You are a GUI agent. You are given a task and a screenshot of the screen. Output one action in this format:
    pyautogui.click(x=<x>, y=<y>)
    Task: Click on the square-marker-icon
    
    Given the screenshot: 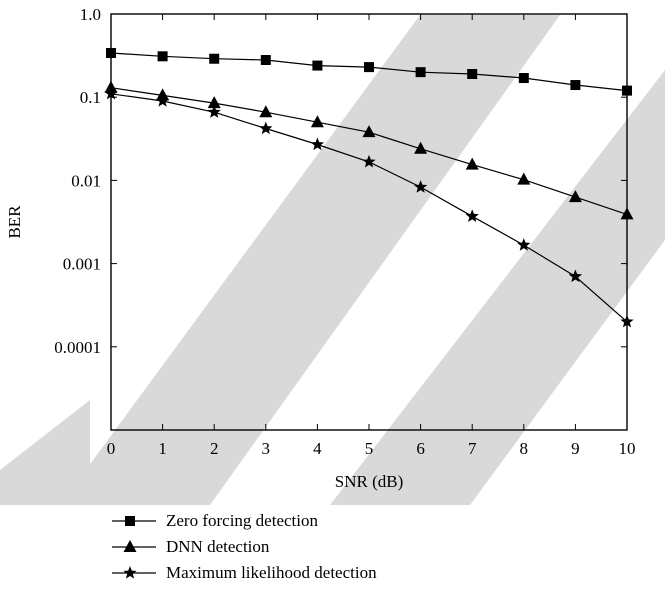 What is the action you would take?
    pyautogui.click(x=134, y=521)
    